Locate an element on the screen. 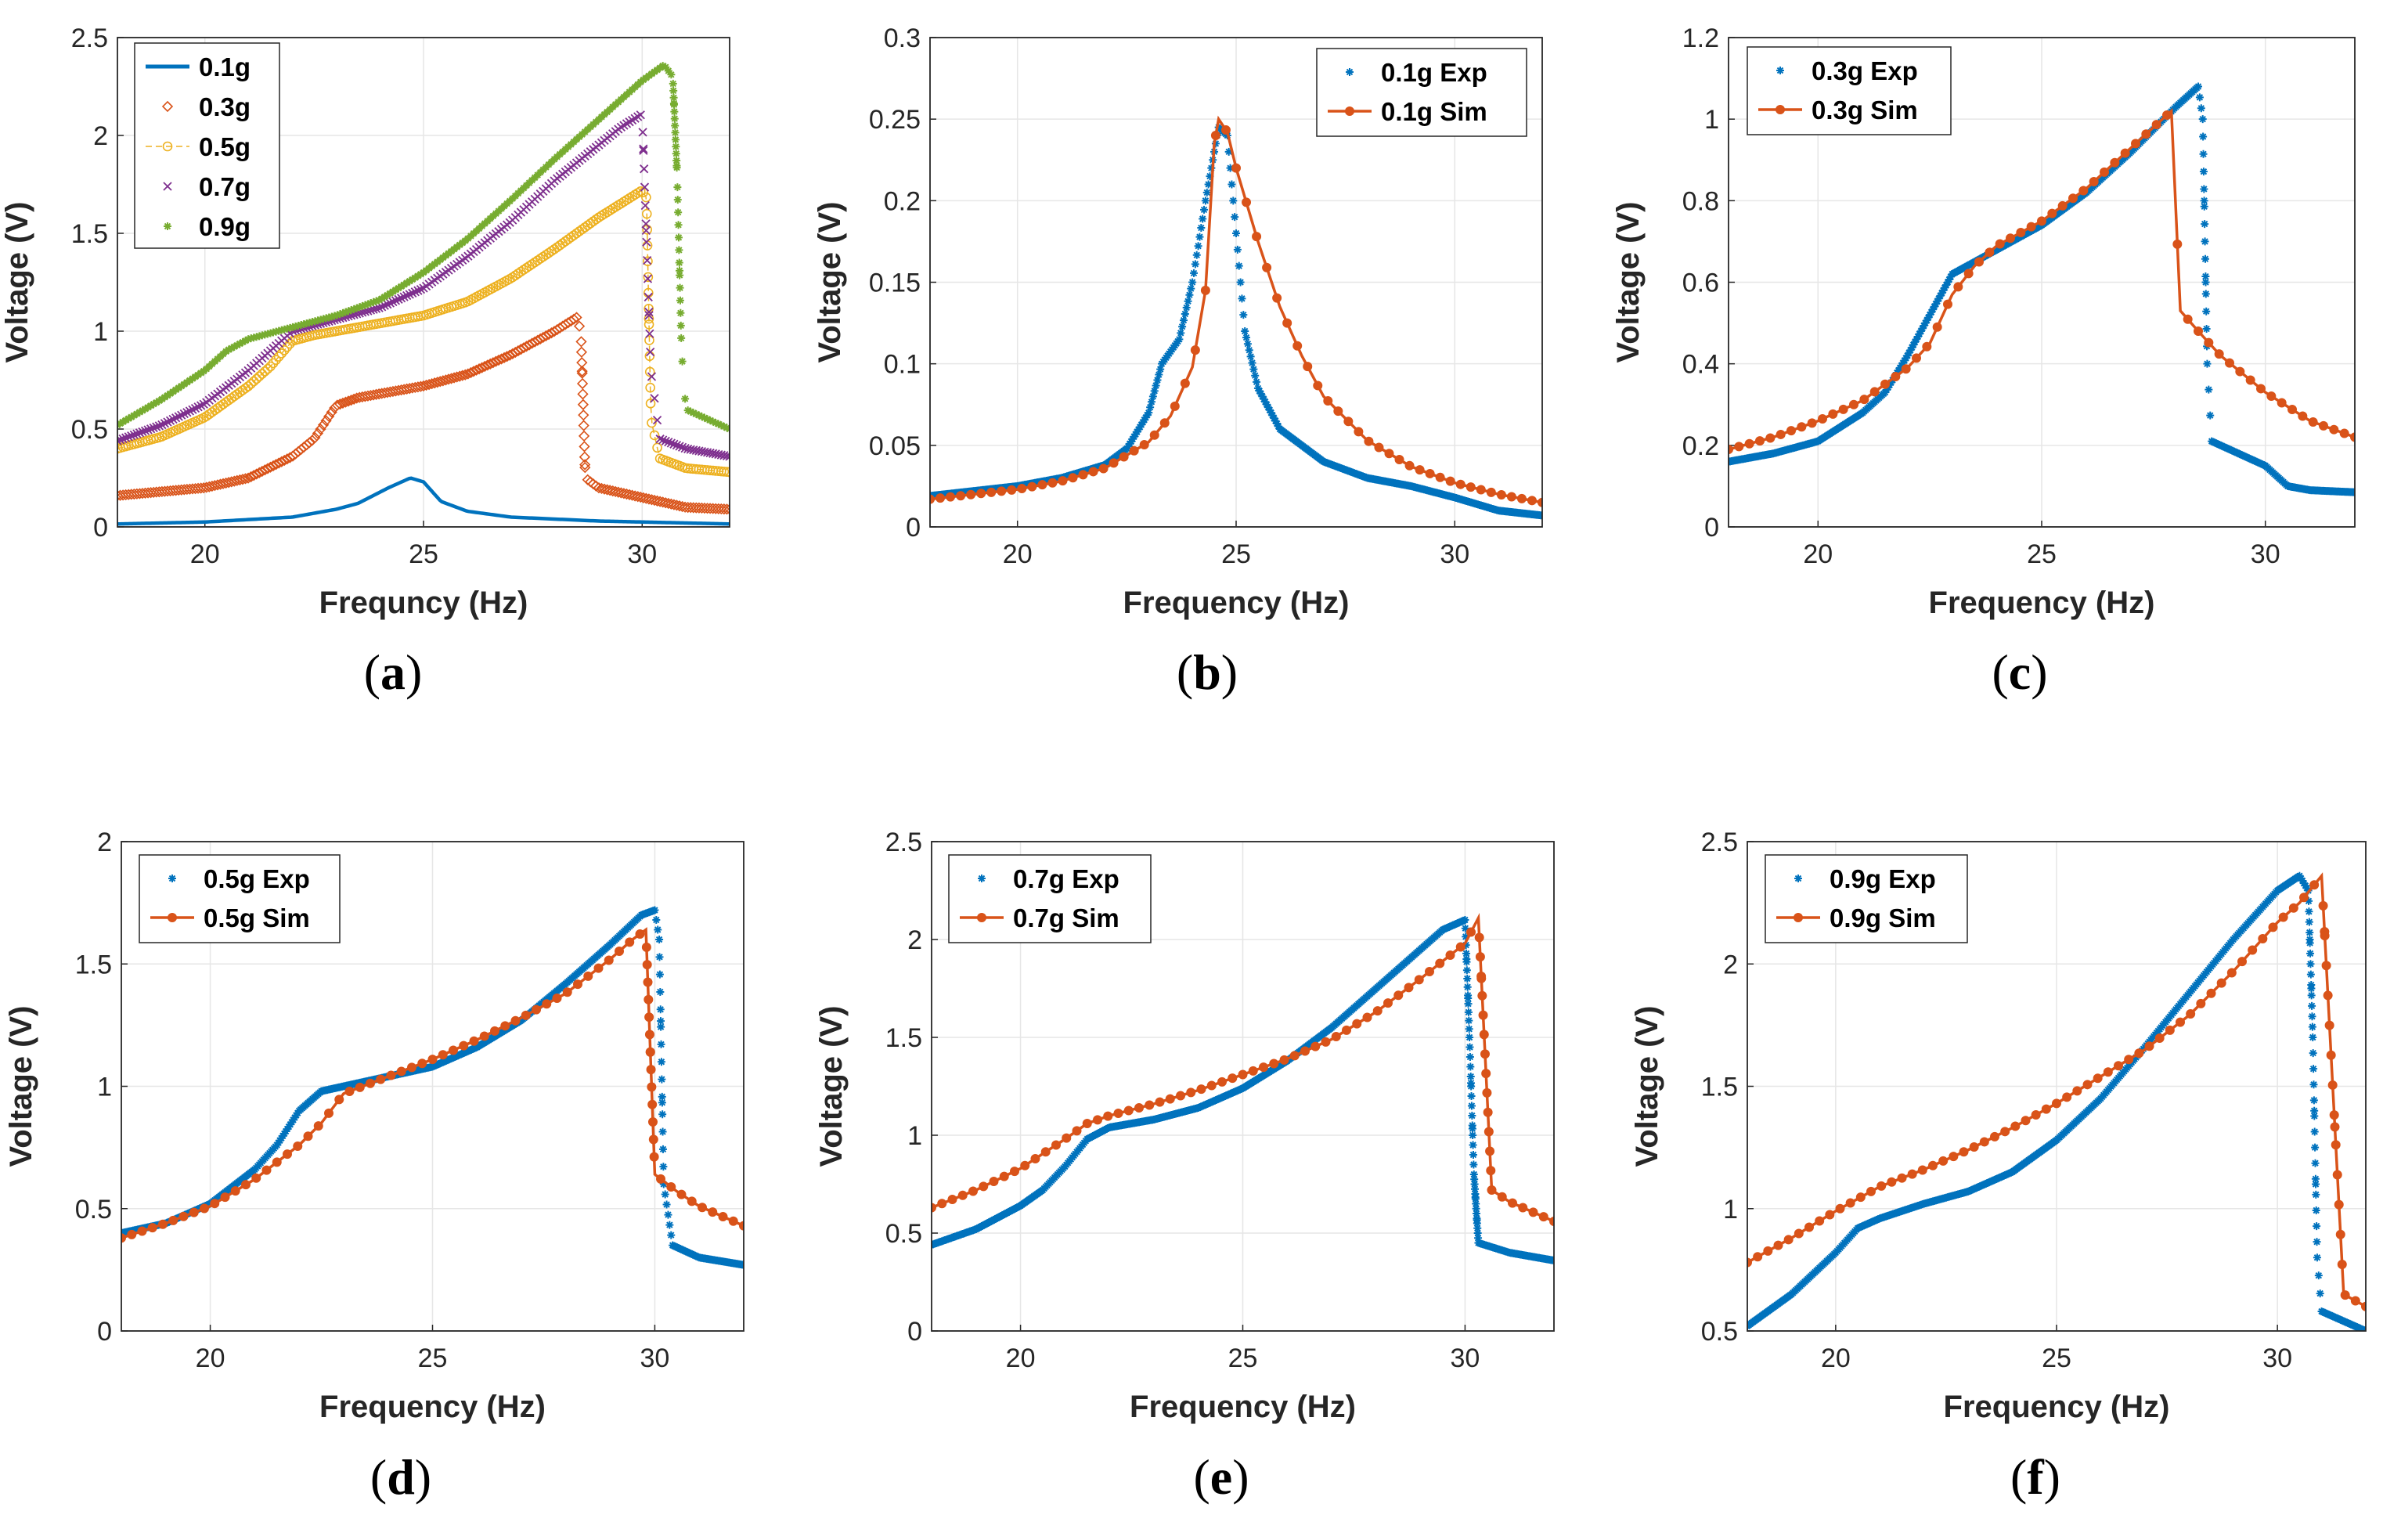 Image resolution: width=2383 pixels, height=1540 pixels. legend-entry: 0.5g Sim is located at coordinates (257, 917).